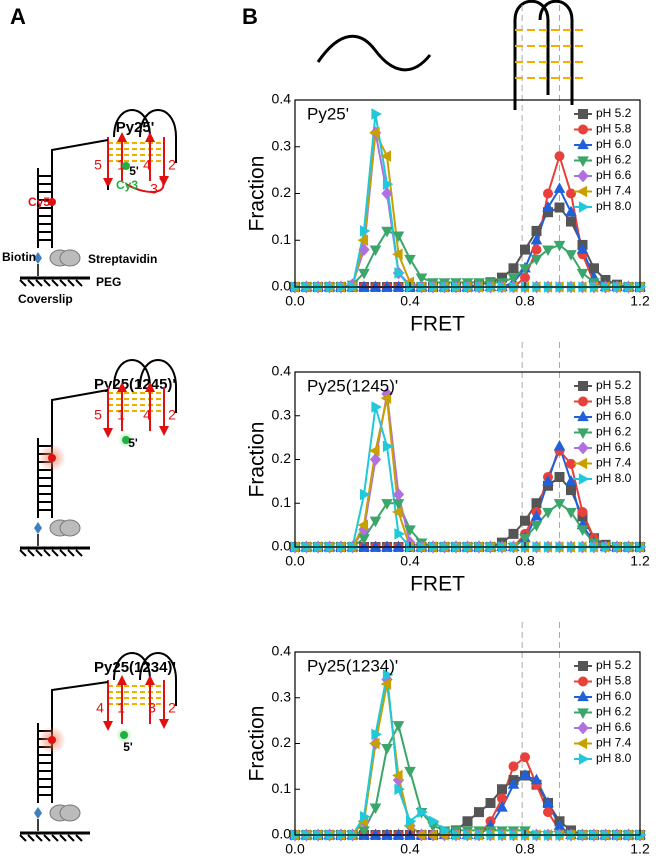  I want to click on diagram-title: Py25(1234)', so click(135, 667).